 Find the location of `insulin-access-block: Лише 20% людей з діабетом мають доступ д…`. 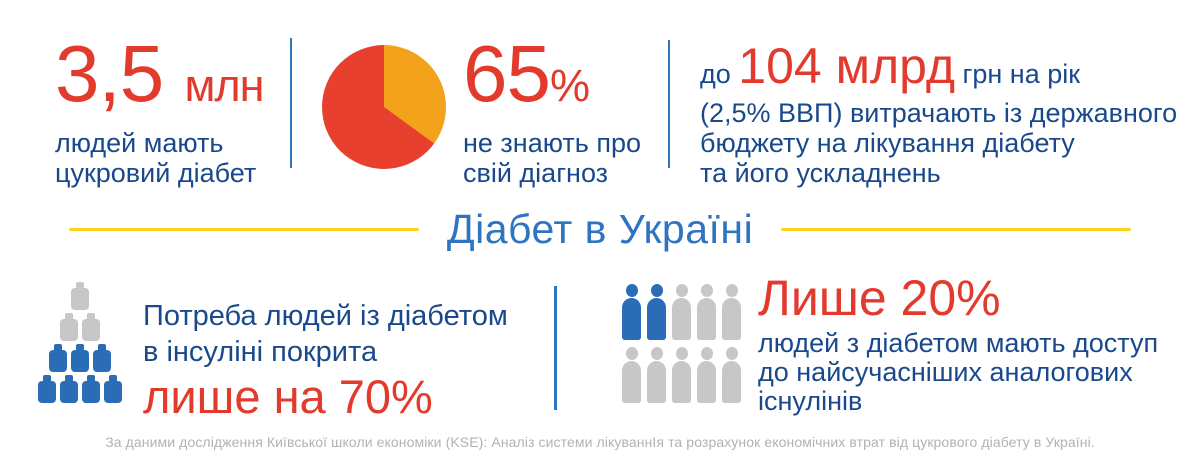

insulin-access-block: Лише 20% людей з діабетом мають доступ д… is located at coordinates (958, 344).